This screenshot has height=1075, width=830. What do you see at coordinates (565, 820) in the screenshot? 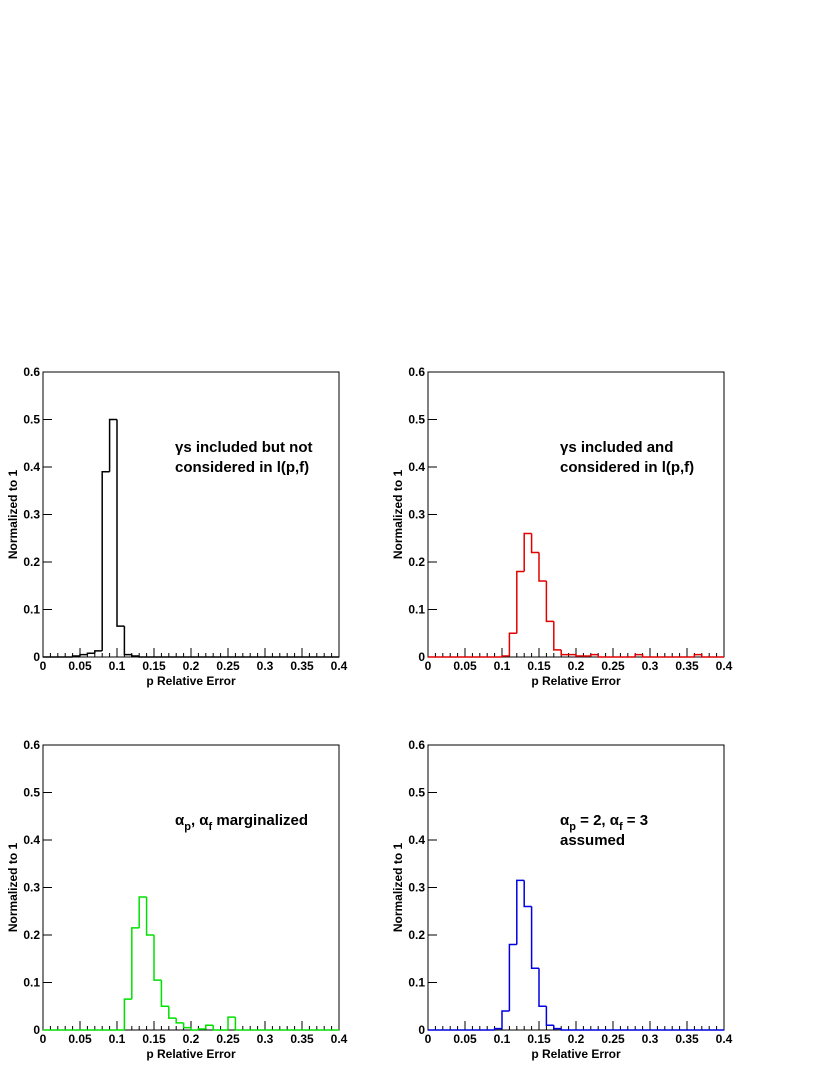
I see `annotation-text: α` at bounding box center [565, 820].